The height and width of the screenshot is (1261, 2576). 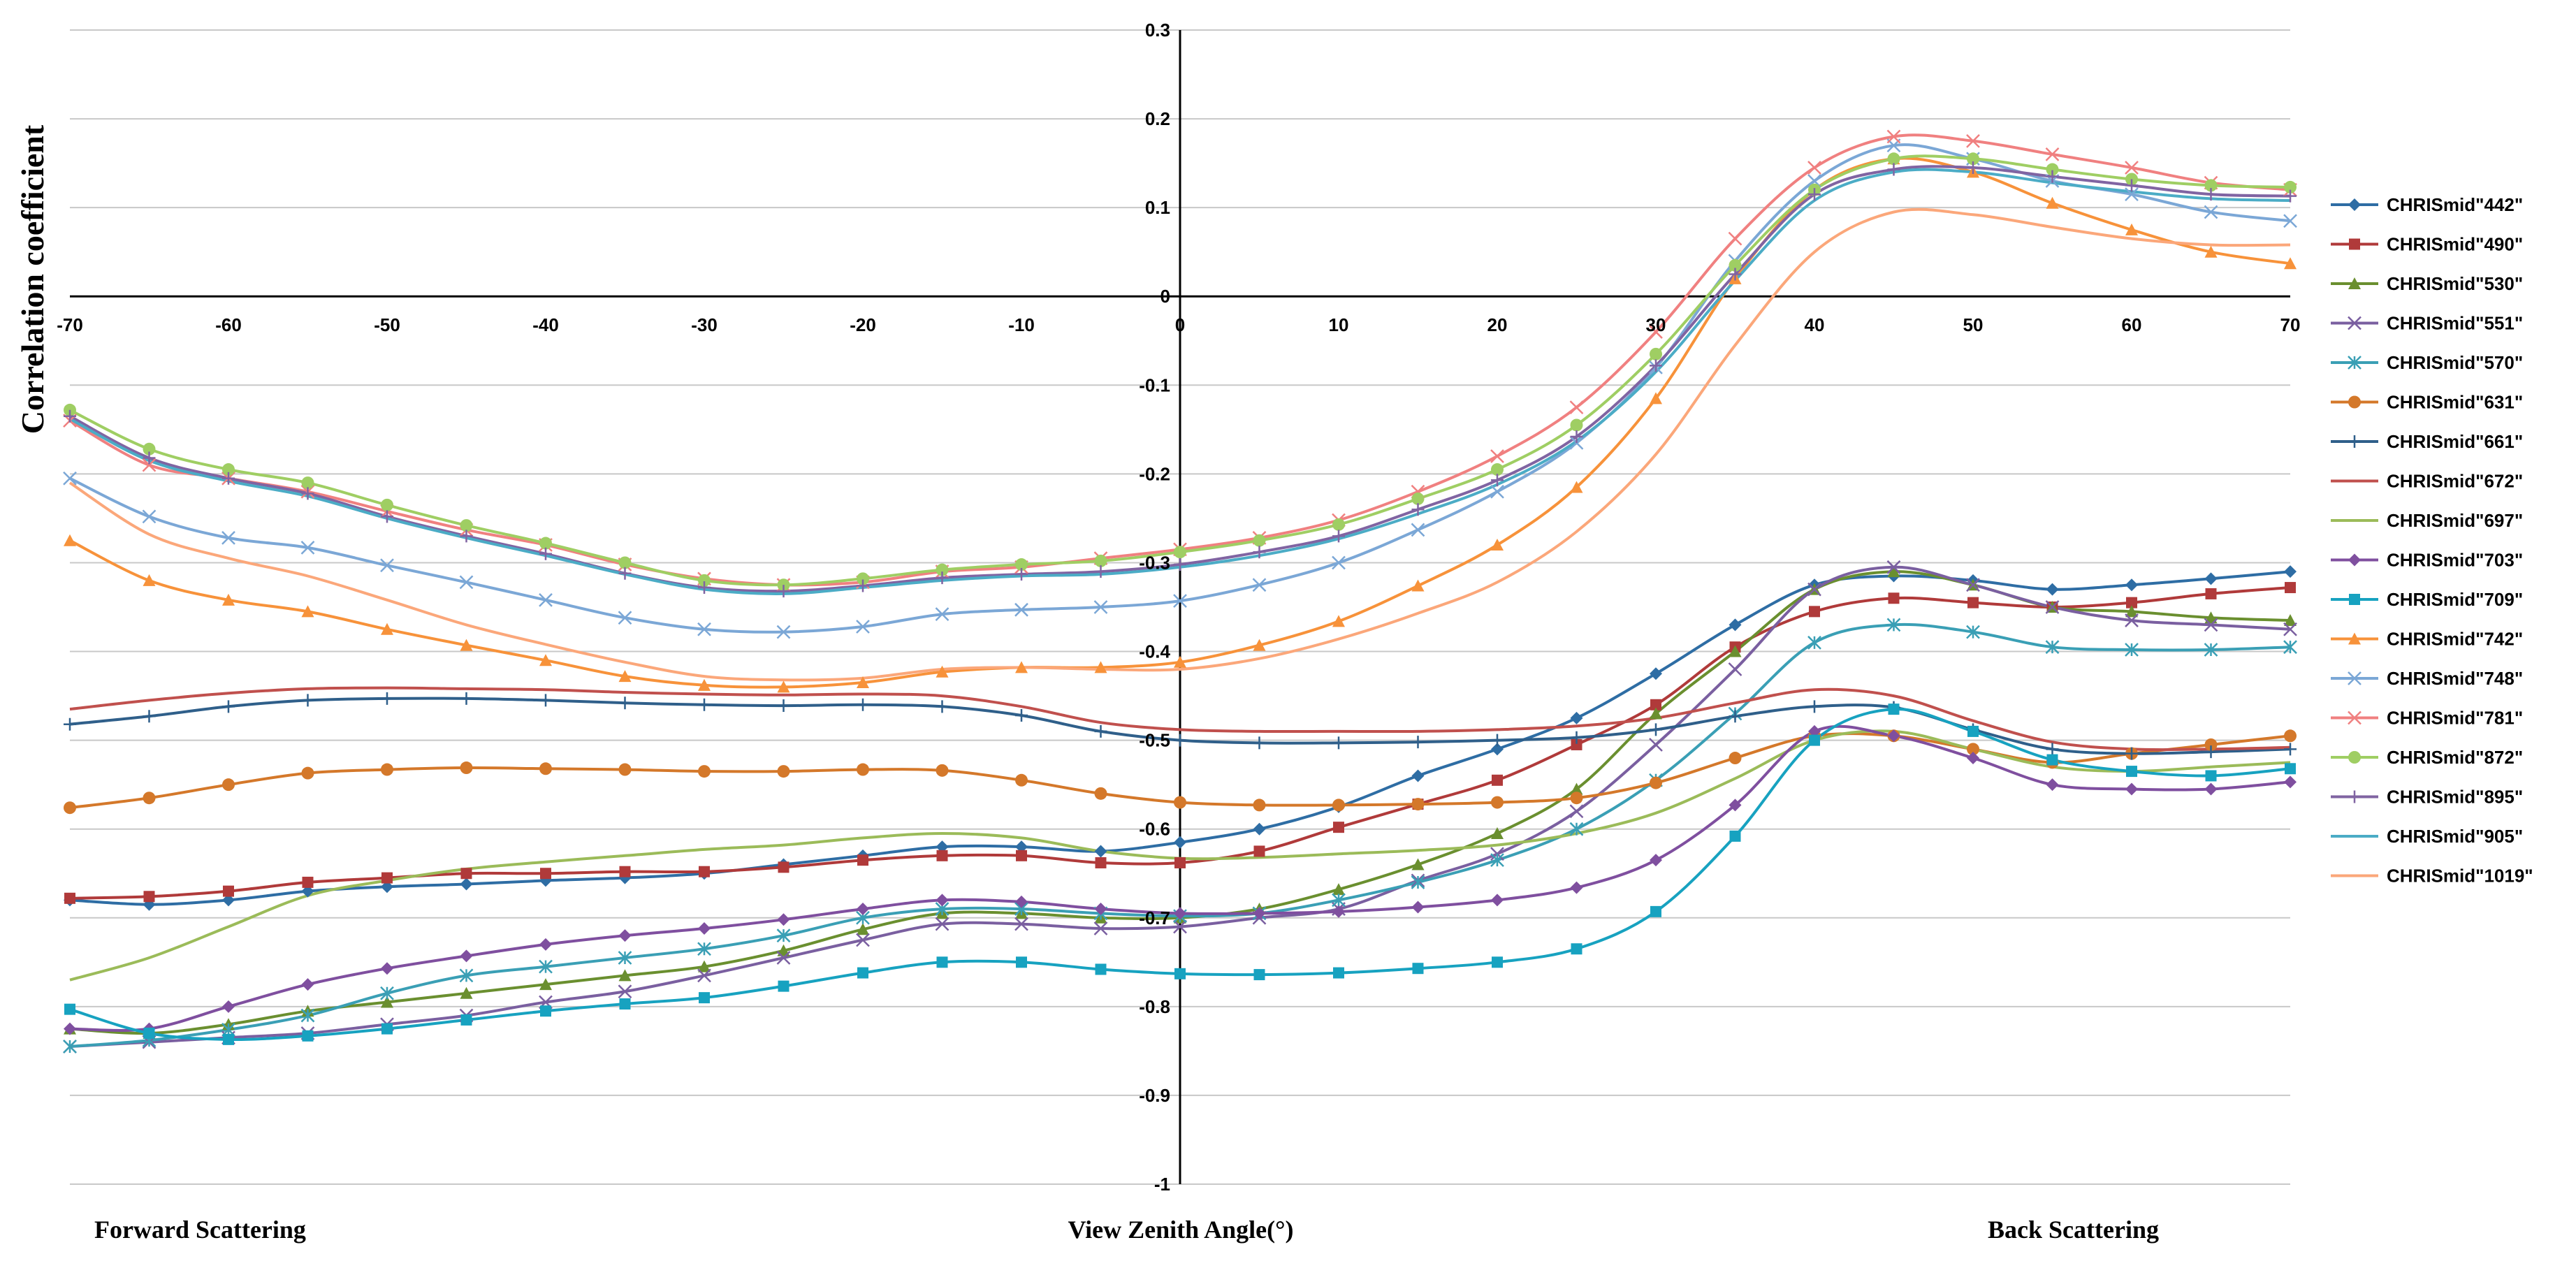 I want to click on x-tick-label: -10, so click(x=1021, y=324).